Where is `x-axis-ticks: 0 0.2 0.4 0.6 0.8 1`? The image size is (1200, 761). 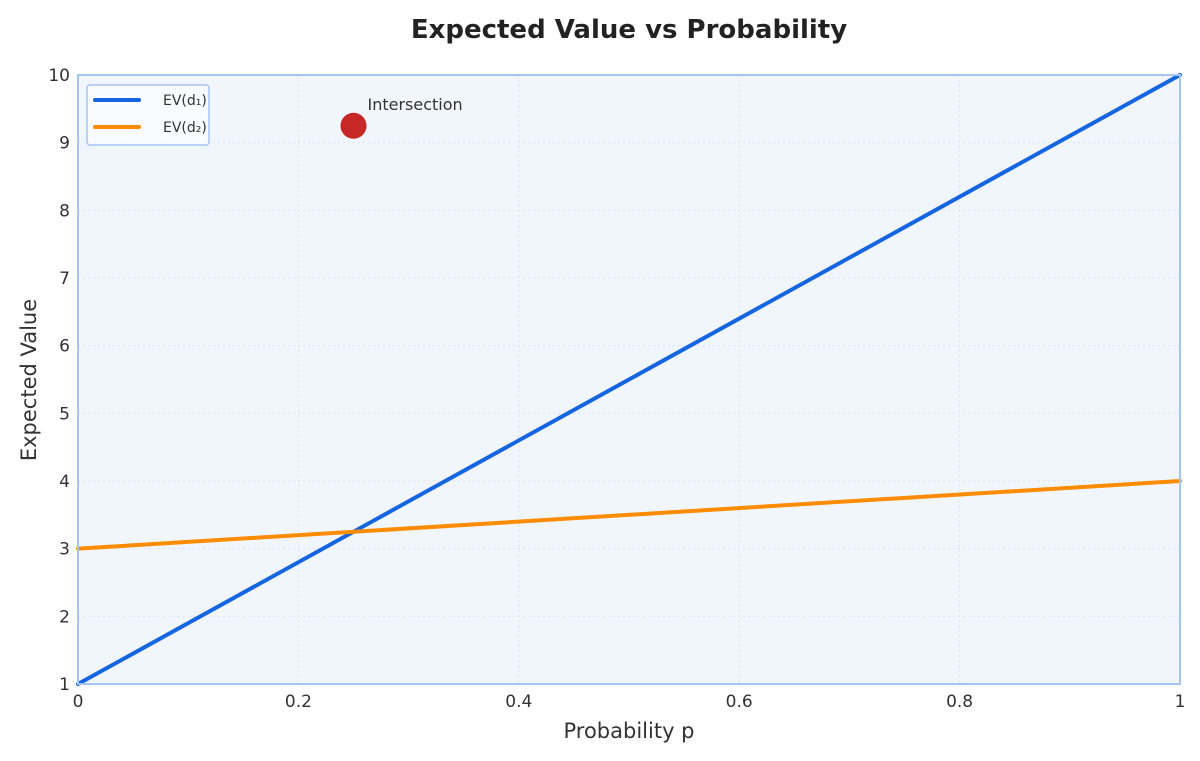
x-axis-ticks: 0 0.2 0.4 0.6 0.8 1 is located at coordinates (629, 702).